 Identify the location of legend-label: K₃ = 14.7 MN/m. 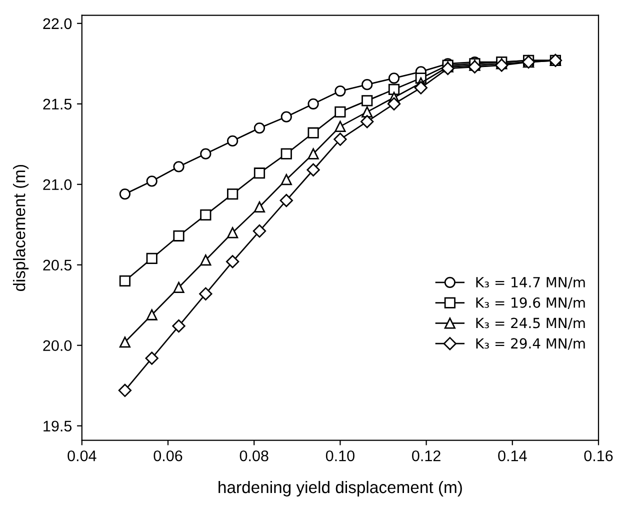
(530, 283).